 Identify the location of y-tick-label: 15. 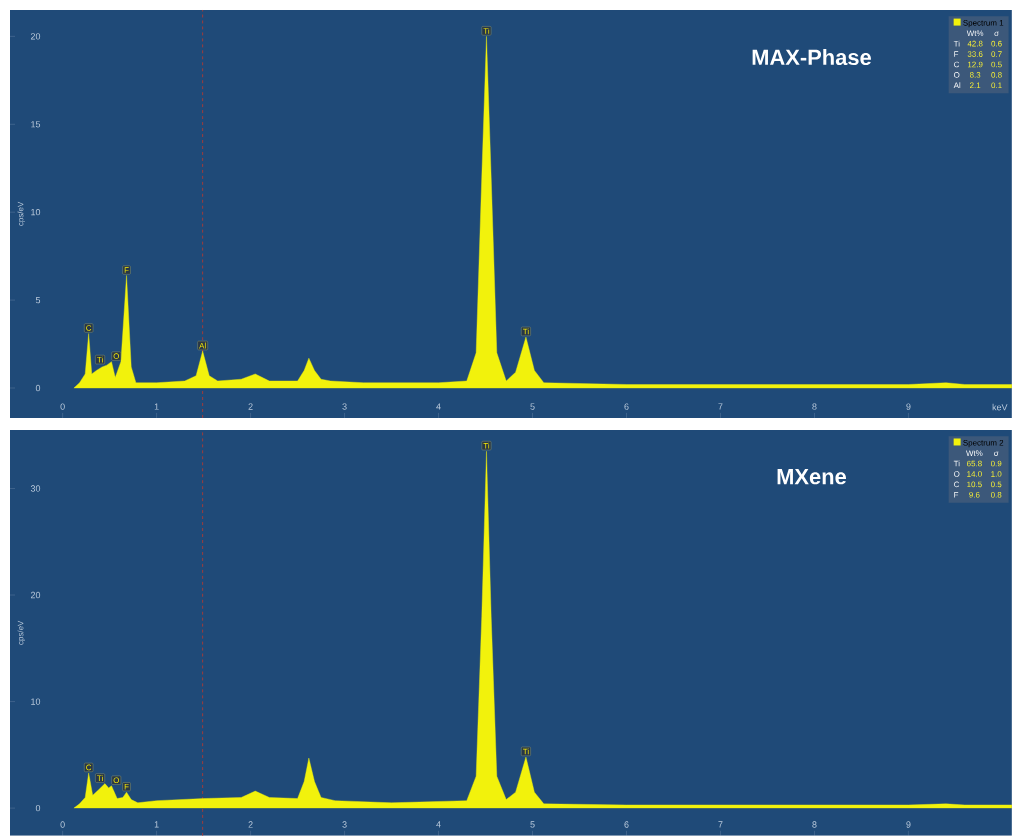
(36, 124).